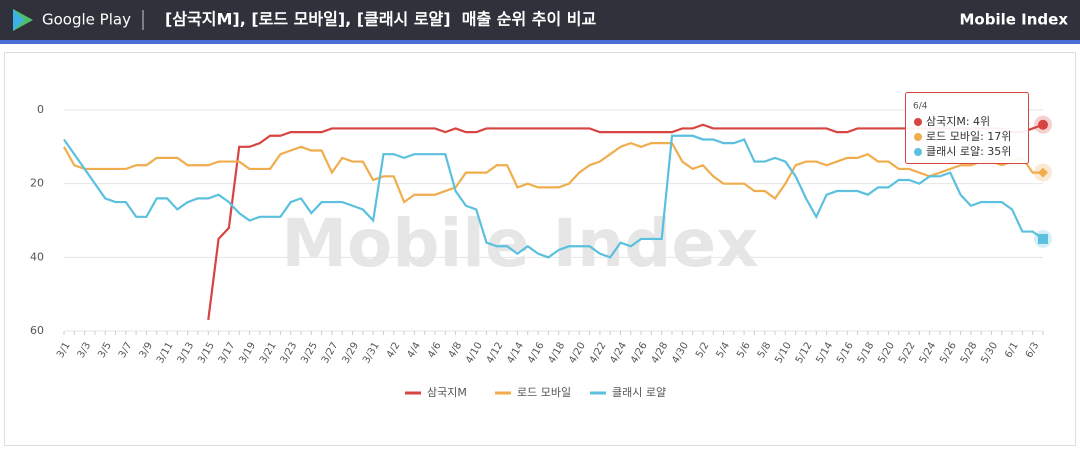 The width and height of the screenshot is (1080, 454). Describe the element at coordinates (147, 350) in the screenshot. I see `x-tick-label: 3/9` at that location.